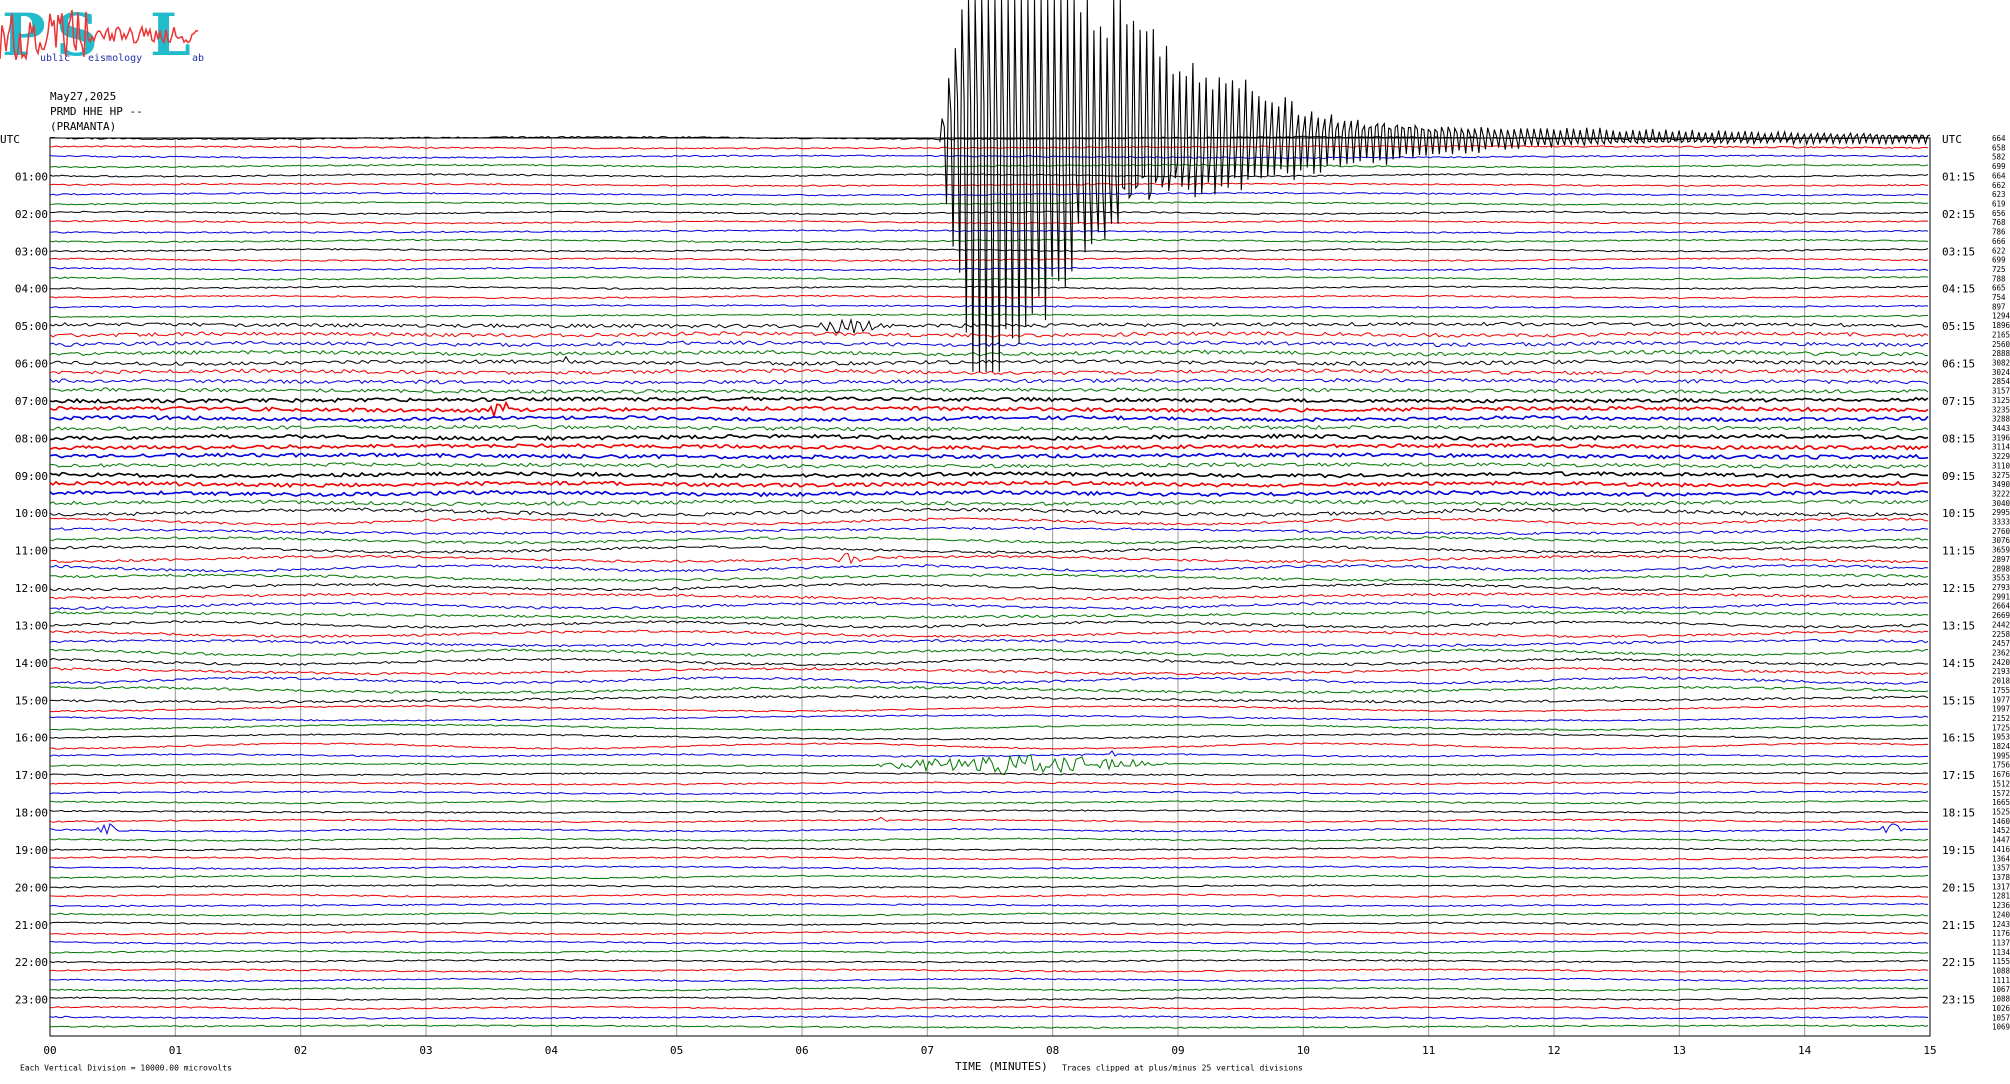 This screenshot has height=1084, width=2010. What do you see at coordinates (2001, 699) in the screenshot?
I see `row-value: 1977` at bounding box center [2001, 699].